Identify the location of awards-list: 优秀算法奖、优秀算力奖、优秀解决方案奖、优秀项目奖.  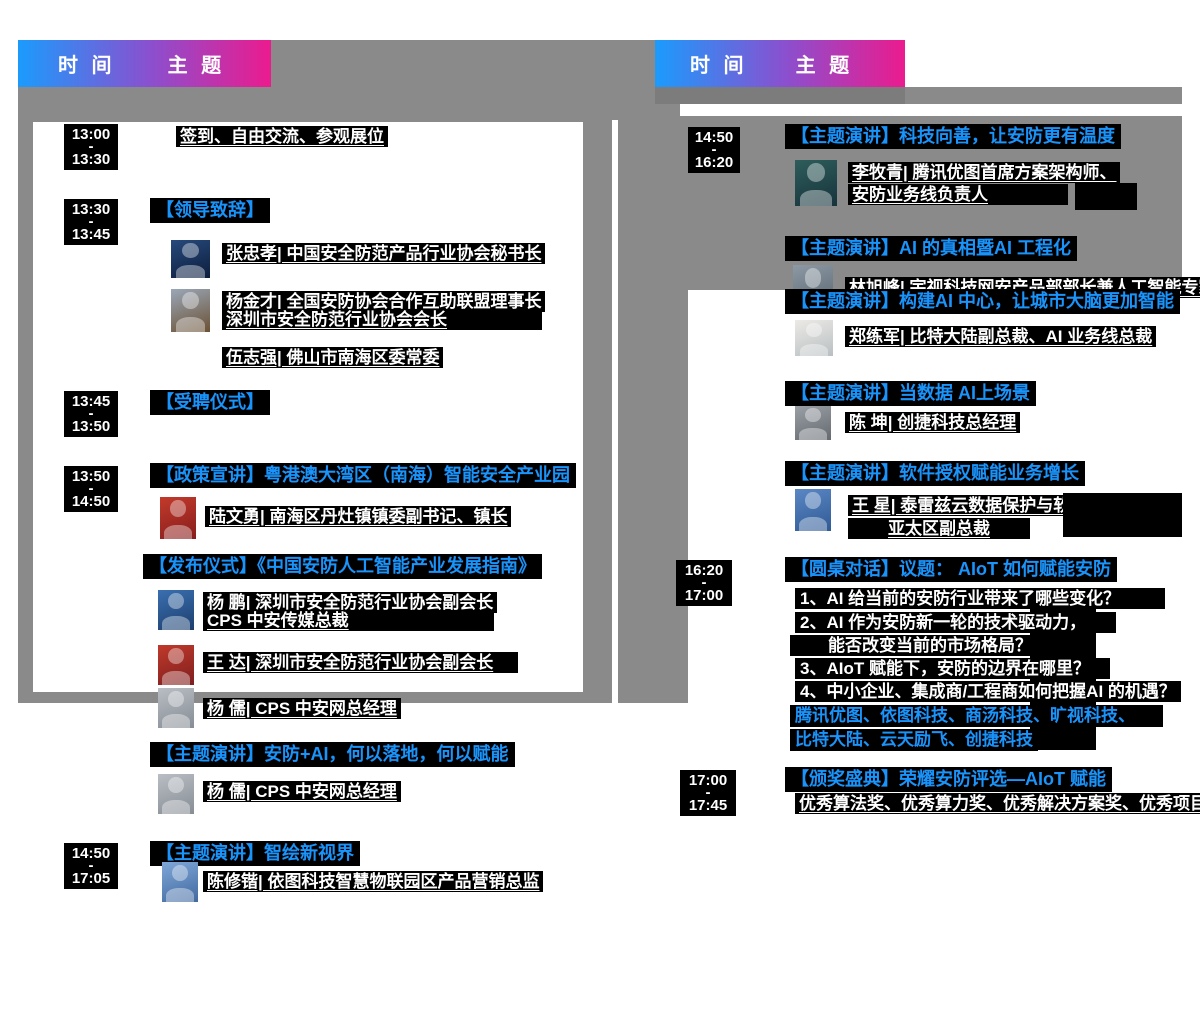
(997, 803).